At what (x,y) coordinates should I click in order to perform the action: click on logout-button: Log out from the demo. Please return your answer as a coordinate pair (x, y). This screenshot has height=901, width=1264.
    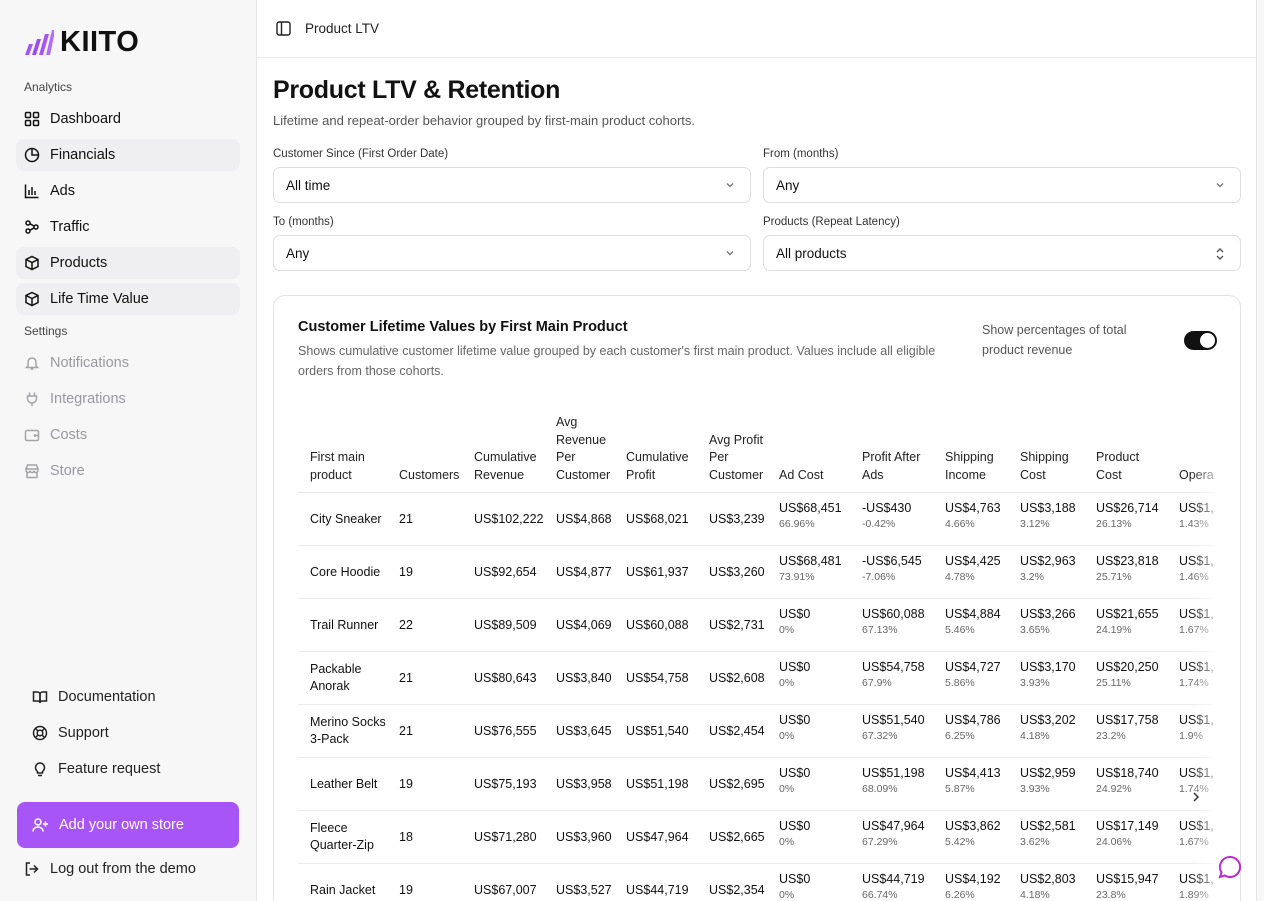
    Looking at the image, I should click on (106, 869).